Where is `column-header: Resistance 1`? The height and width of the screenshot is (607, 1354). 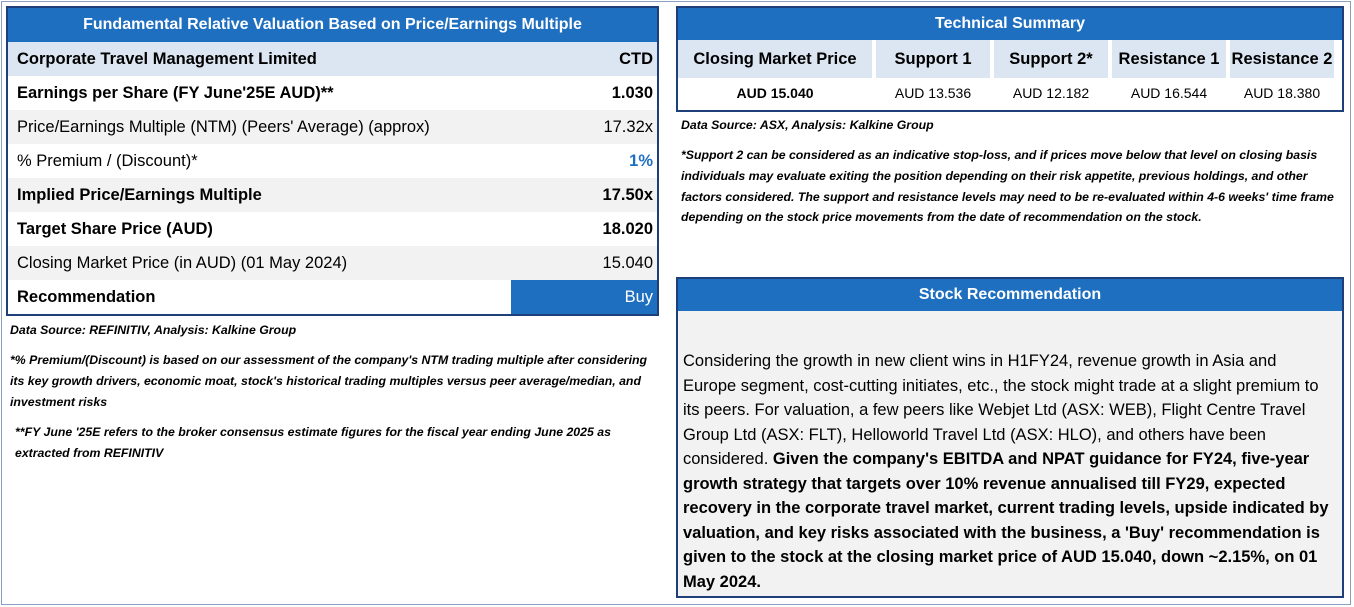 column-header: Resistance 1 is located at coordinates (1169, 59).